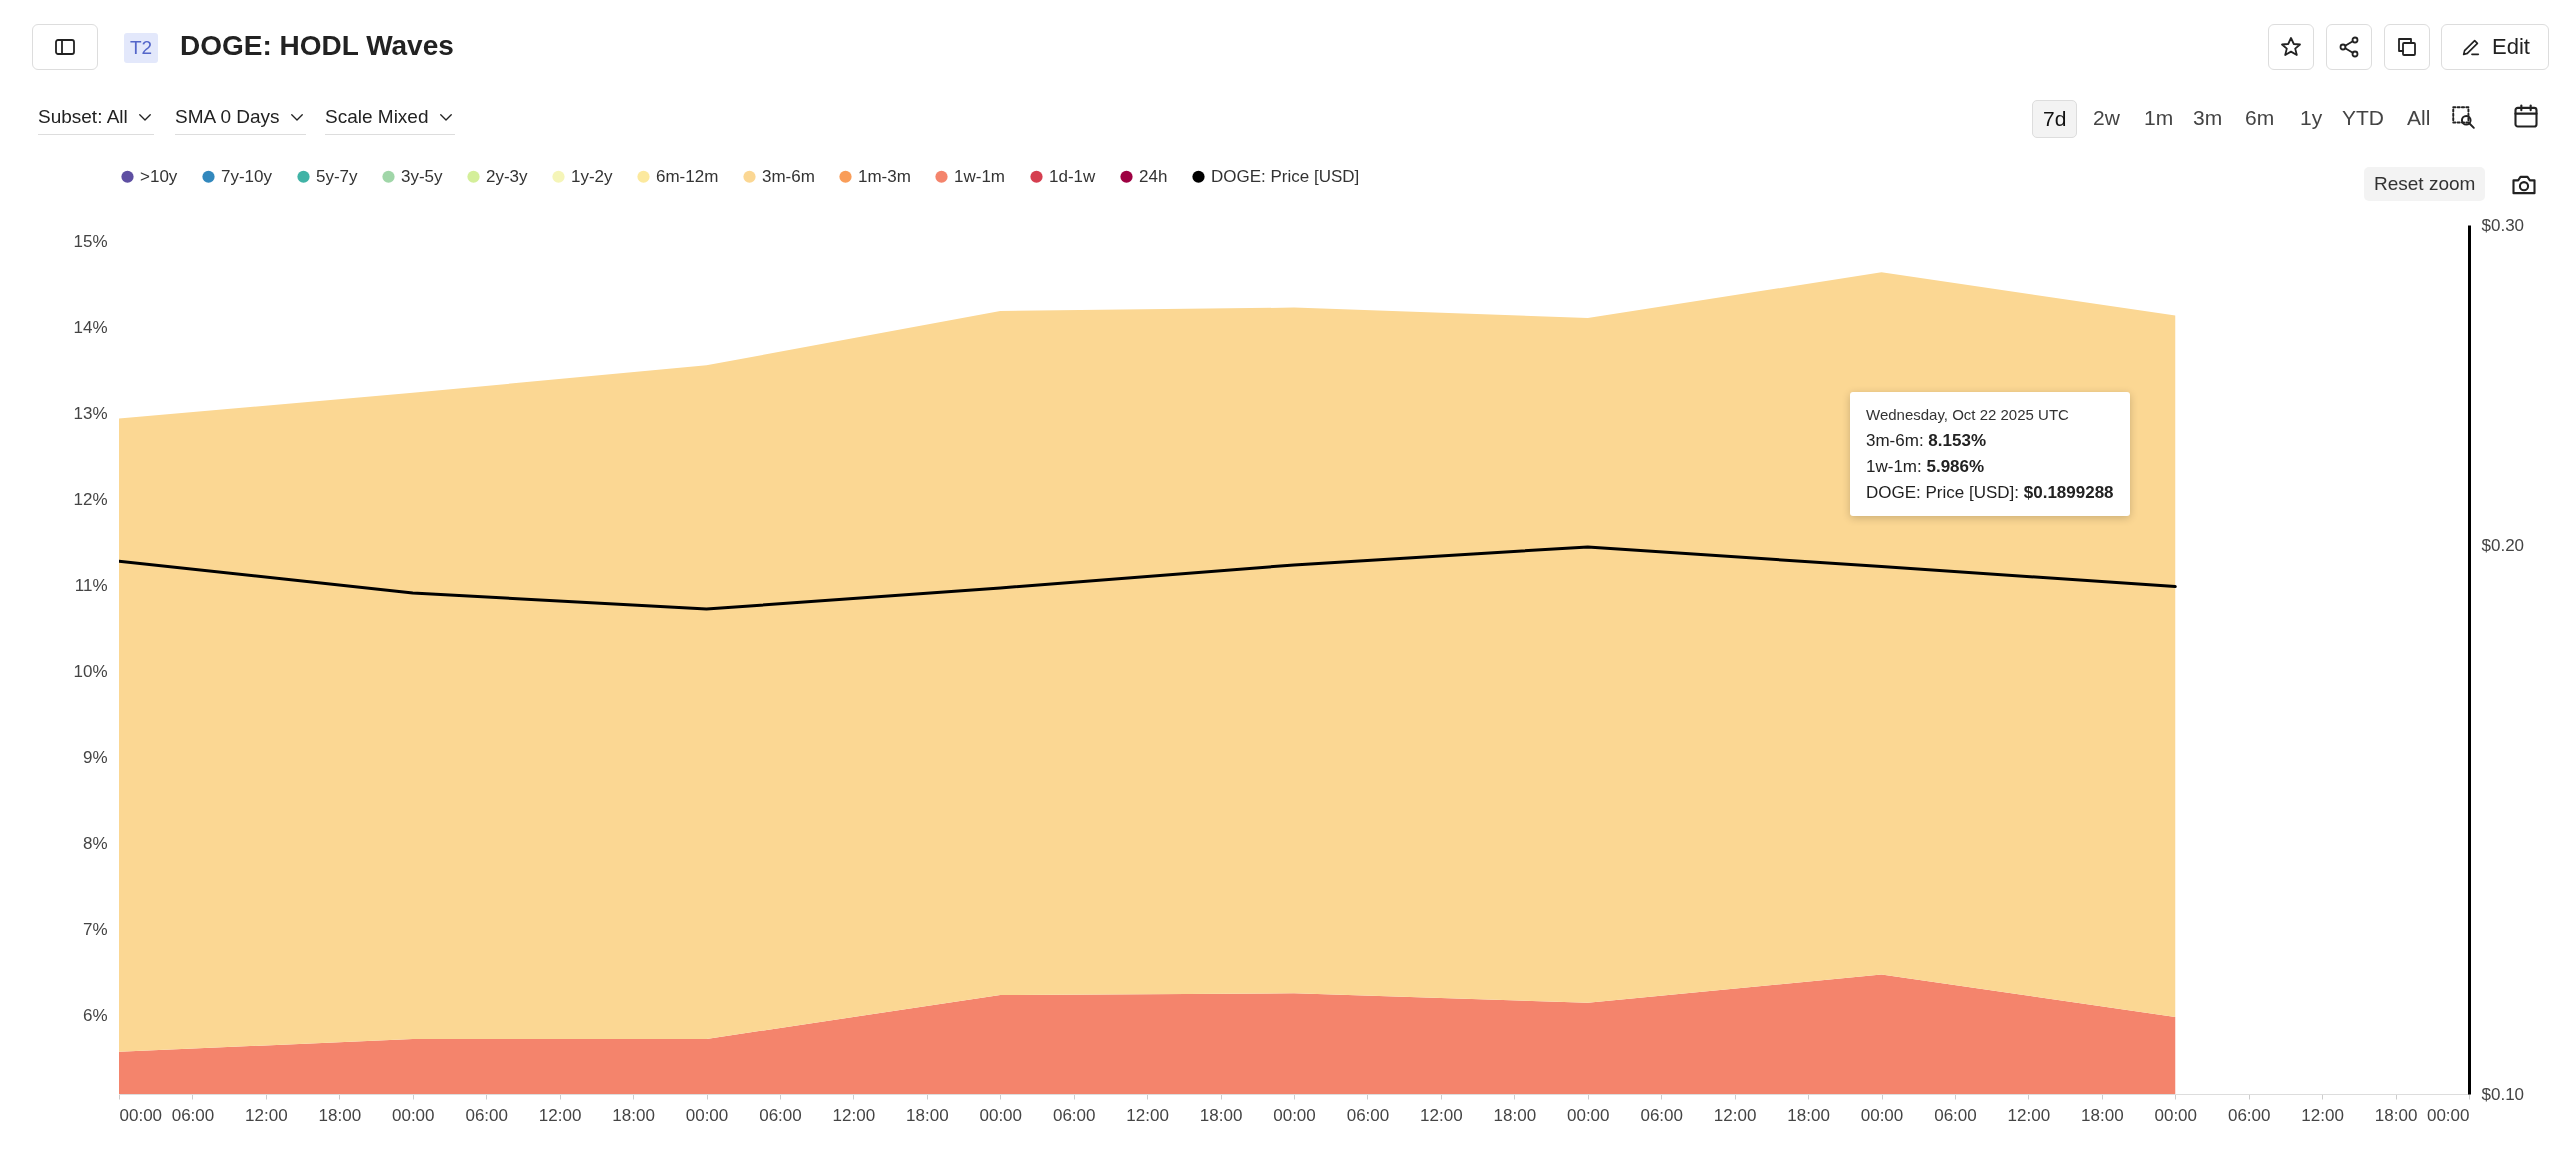  What do you see at coordinates (90, 672) in the screenshot?
I see `y-tick-label: 10%` at bounding box center [90, 672].